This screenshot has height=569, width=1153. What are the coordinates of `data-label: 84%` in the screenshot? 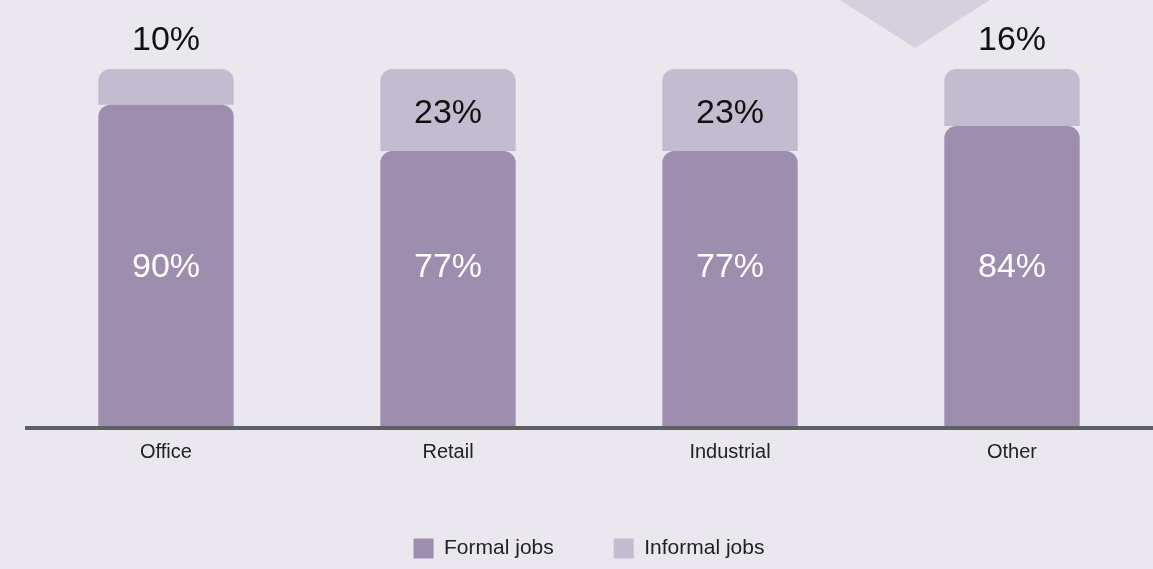 It's located at (1012, 264).